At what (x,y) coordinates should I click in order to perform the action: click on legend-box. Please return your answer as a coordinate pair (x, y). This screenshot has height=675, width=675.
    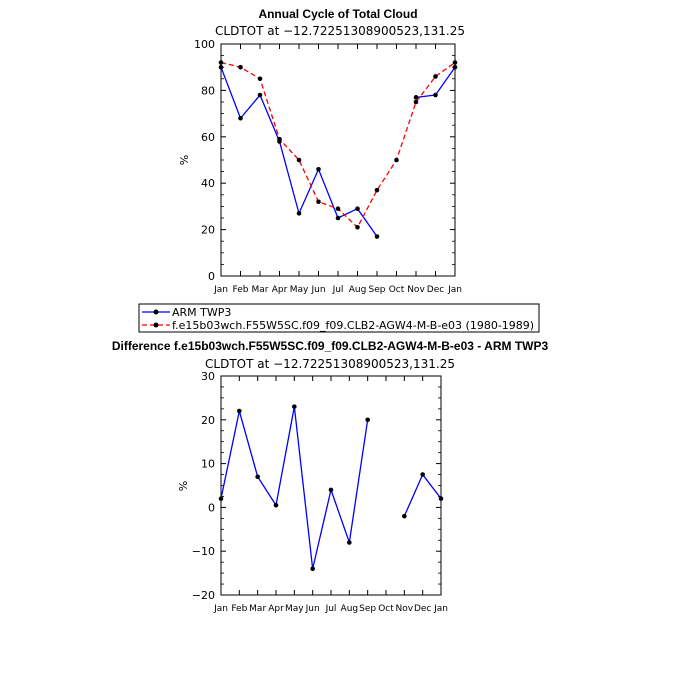
    Looking at the image, I should click on (339, 318).